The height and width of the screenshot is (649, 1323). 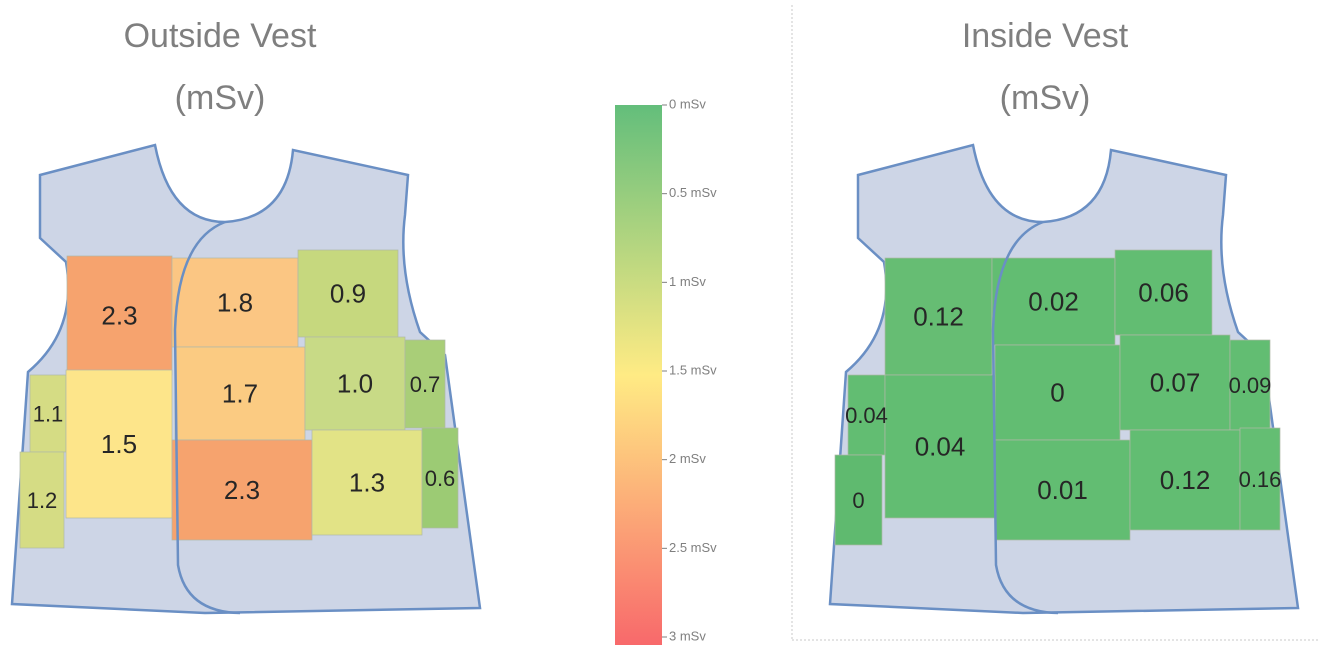 What do you see at coordinates (687, 458) in the screenshot?
I see `colorbar-label: 2 mSv` at bounding box center [687, 458].